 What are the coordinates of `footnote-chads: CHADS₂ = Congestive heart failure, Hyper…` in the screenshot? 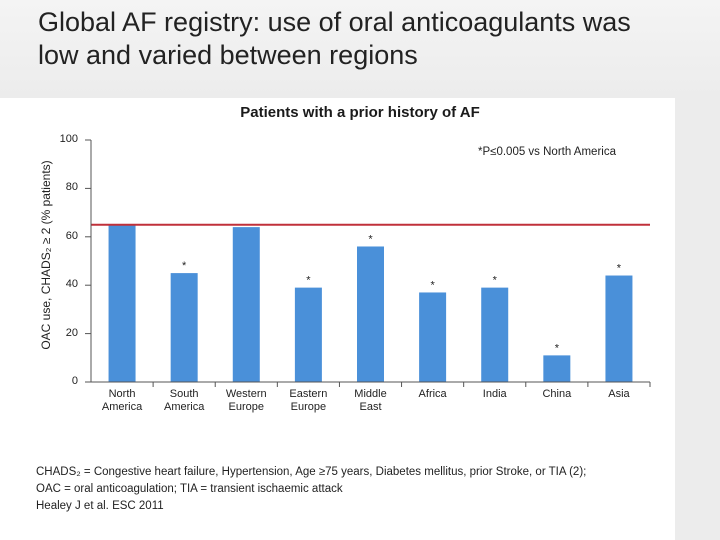 It's located at (311, 472).